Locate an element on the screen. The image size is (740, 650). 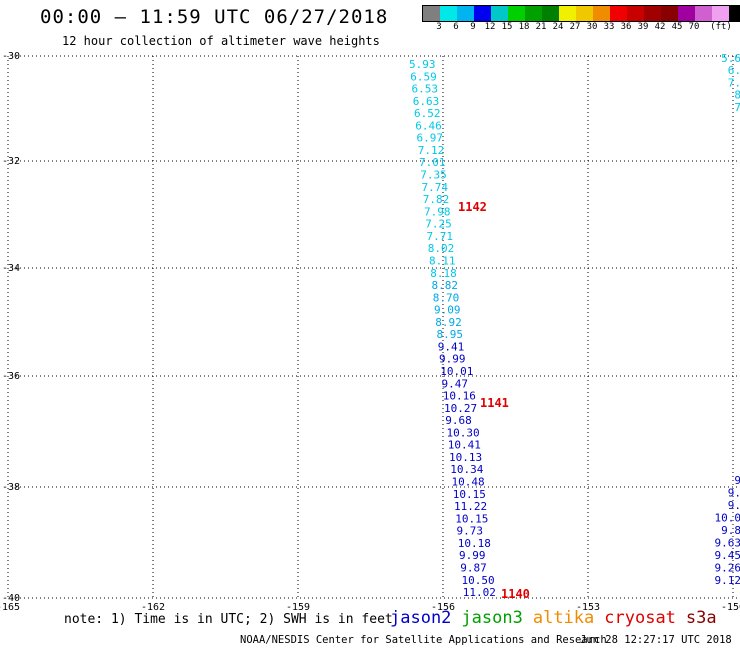
swh-value: 6.53 is located at coordinates (425, 89).